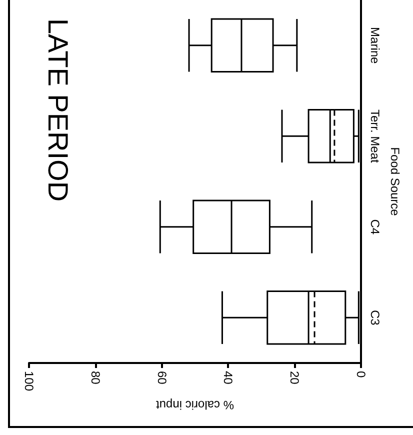  Describe the element at coordinates (29, 381) in the screenshot. I see `x-tick-label: 100` at that location.